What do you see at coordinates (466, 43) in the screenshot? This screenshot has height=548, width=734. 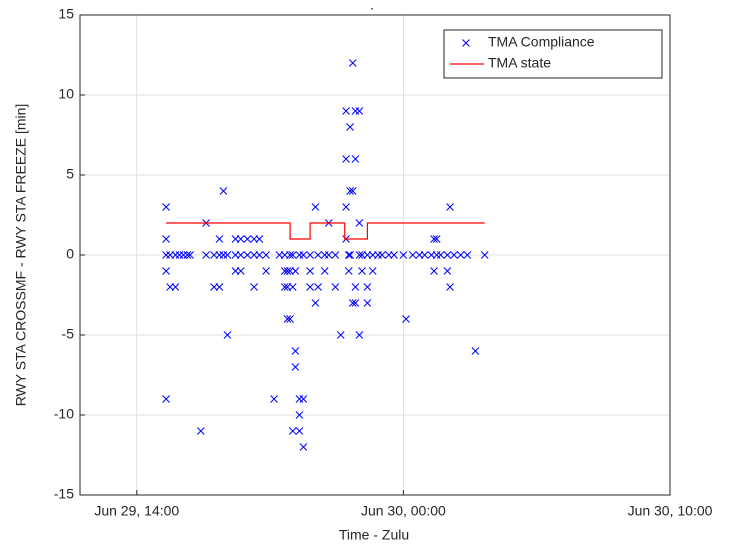 I see `legend-marker` at bounding box center [466, 43].